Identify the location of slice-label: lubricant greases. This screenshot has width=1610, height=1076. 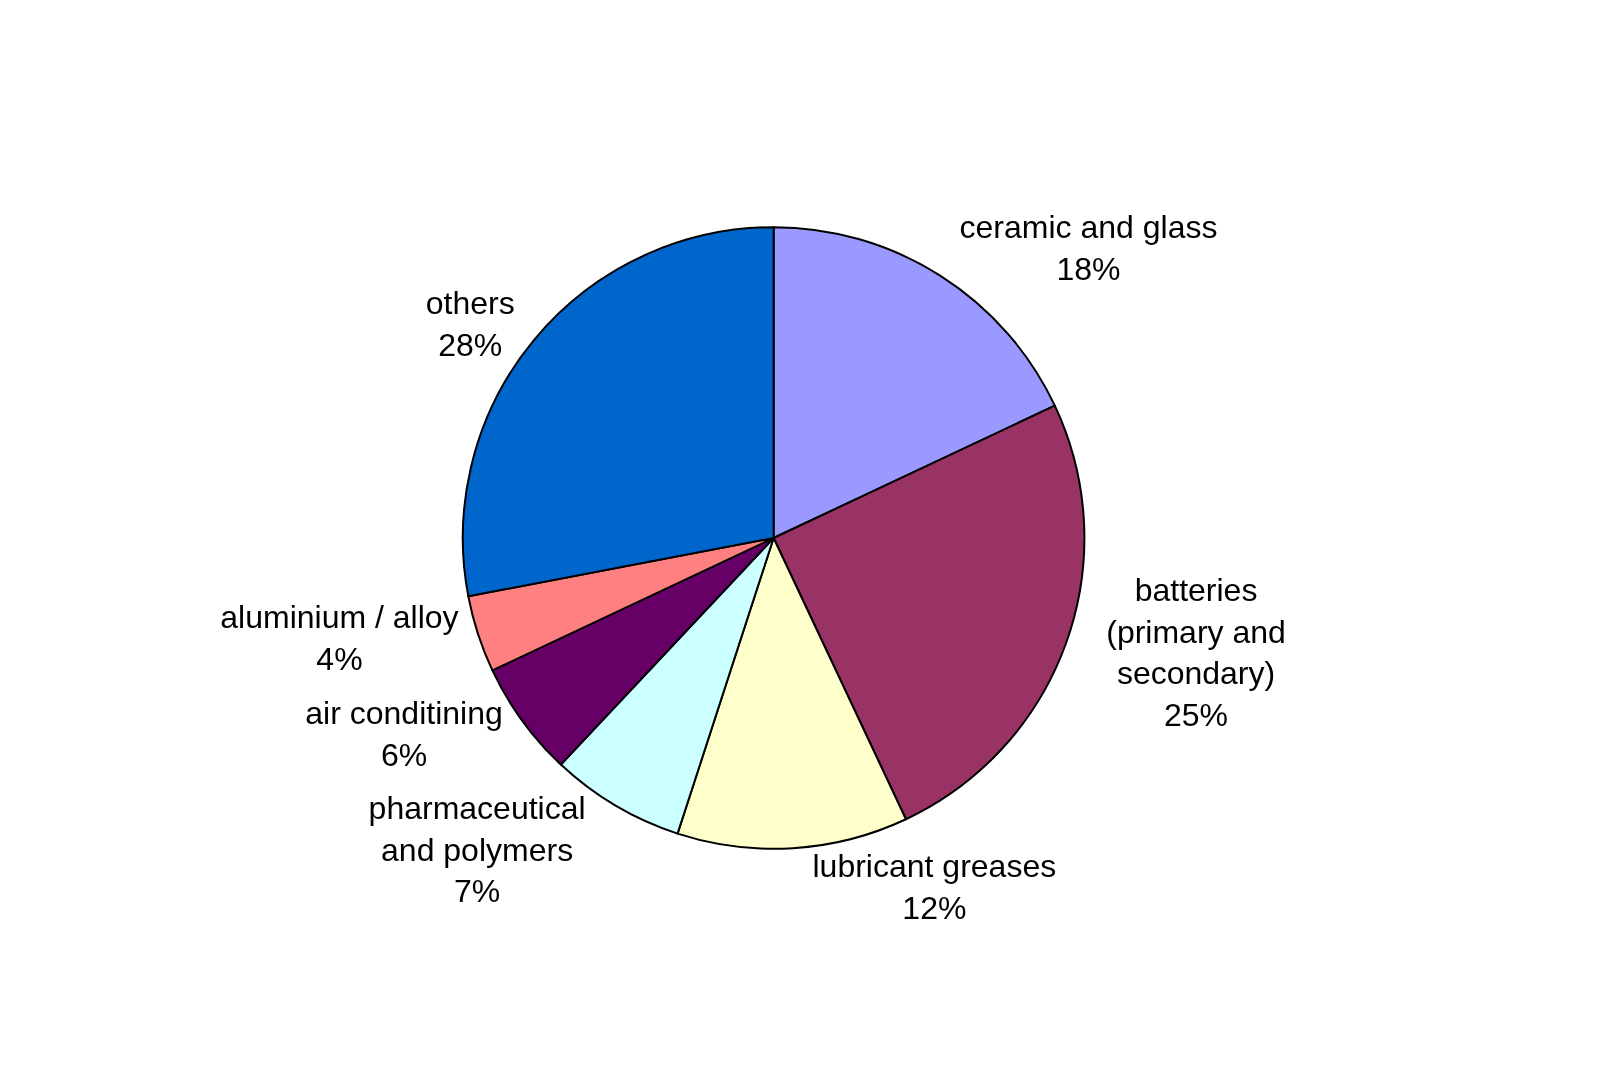
(934, 866).